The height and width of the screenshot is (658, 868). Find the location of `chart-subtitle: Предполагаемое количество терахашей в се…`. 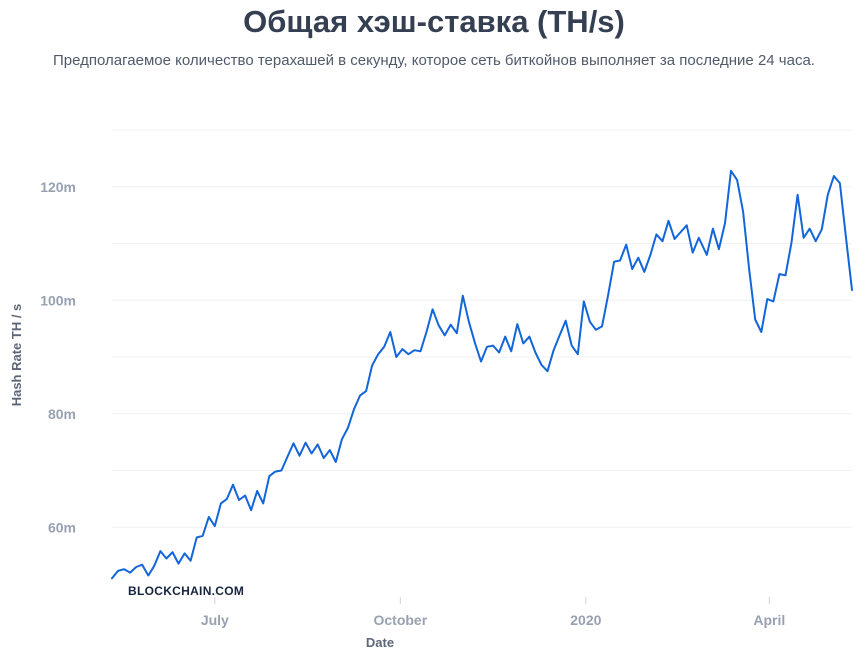

chart-subtitle: Предполагаемое количество терахашей в се… is located at coordinates (434, 60).